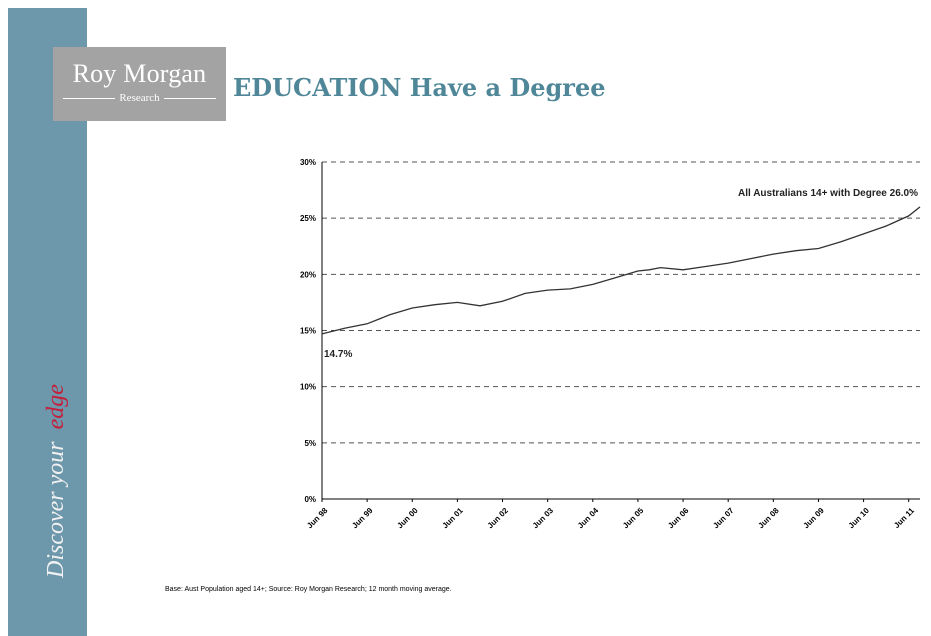 This screenshot has width=931, height=636. Describe the element at coordinates (310, 443) in the screenshot. I see `y-tick-label: 5%` at that location.